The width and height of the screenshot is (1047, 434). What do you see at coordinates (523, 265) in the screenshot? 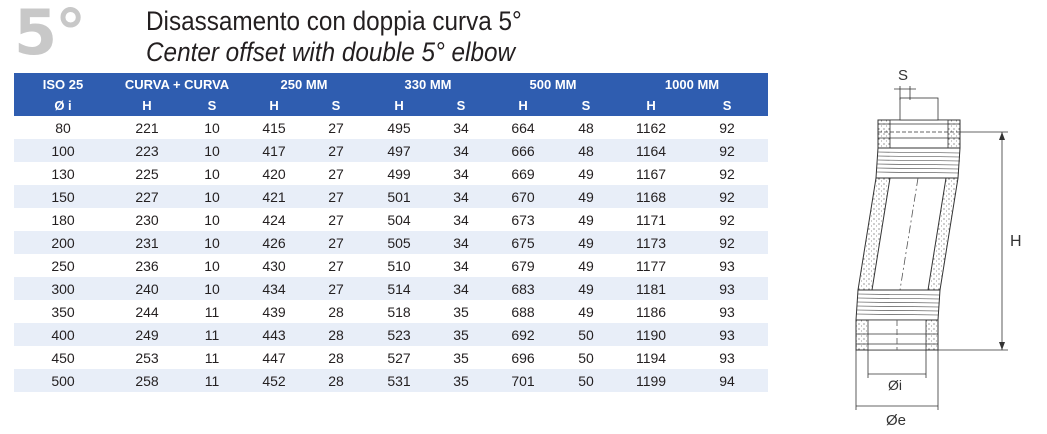
I see `table-cell: 679` at bounding box center [523, 265].